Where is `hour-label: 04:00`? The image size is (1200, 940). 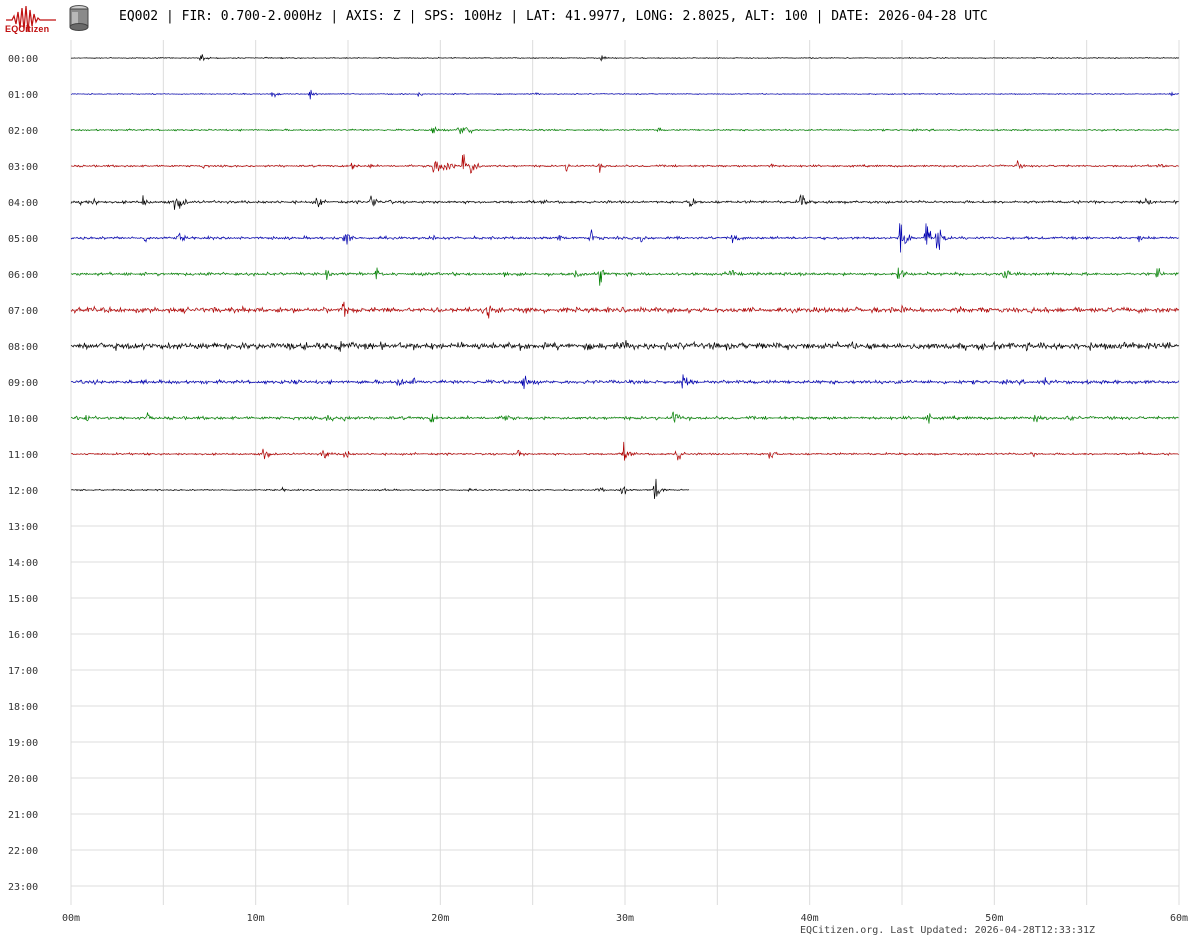
hour-label: 04:00 is located at coordinates (23, 203).